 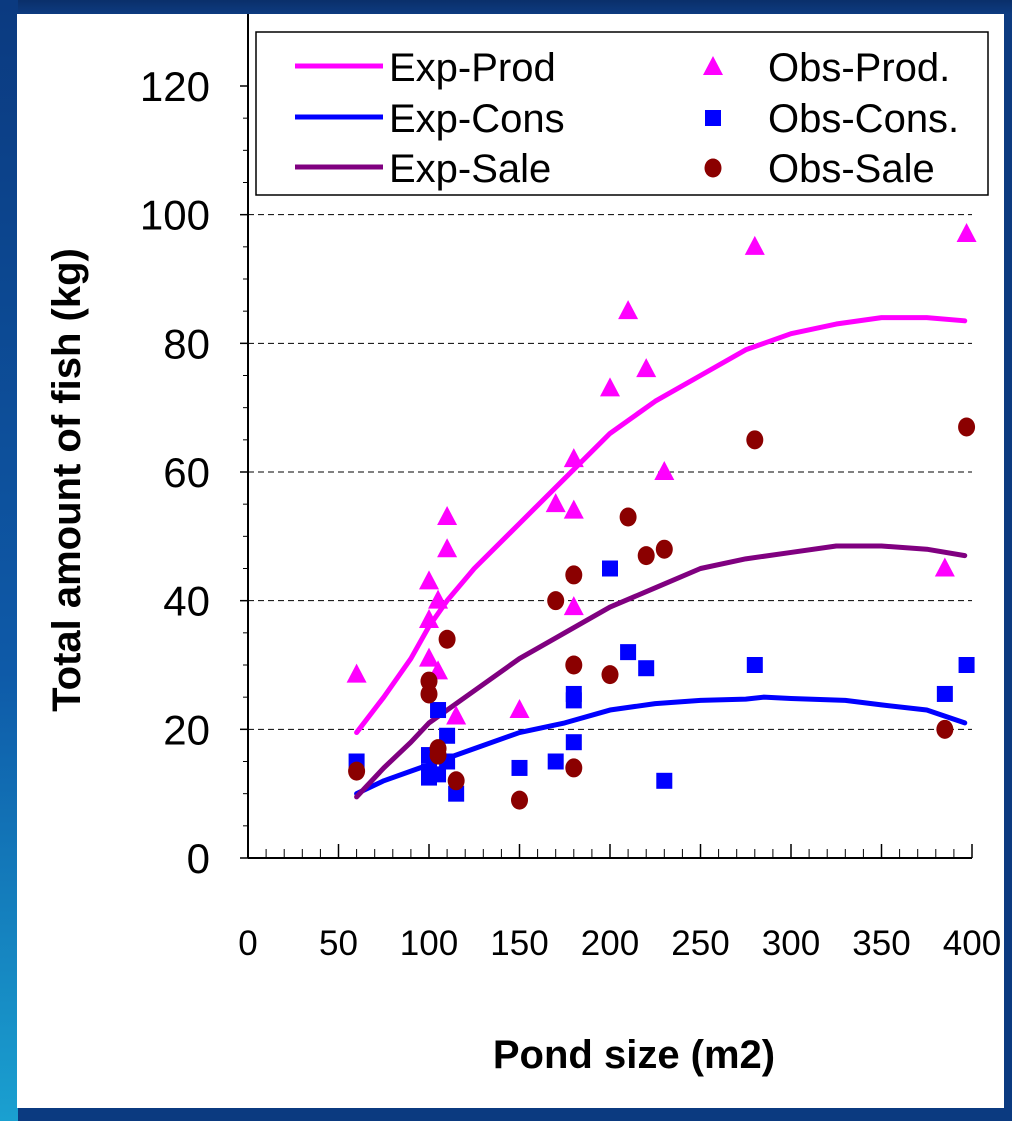 I want to click on series-line, so click(x=661, y=671).